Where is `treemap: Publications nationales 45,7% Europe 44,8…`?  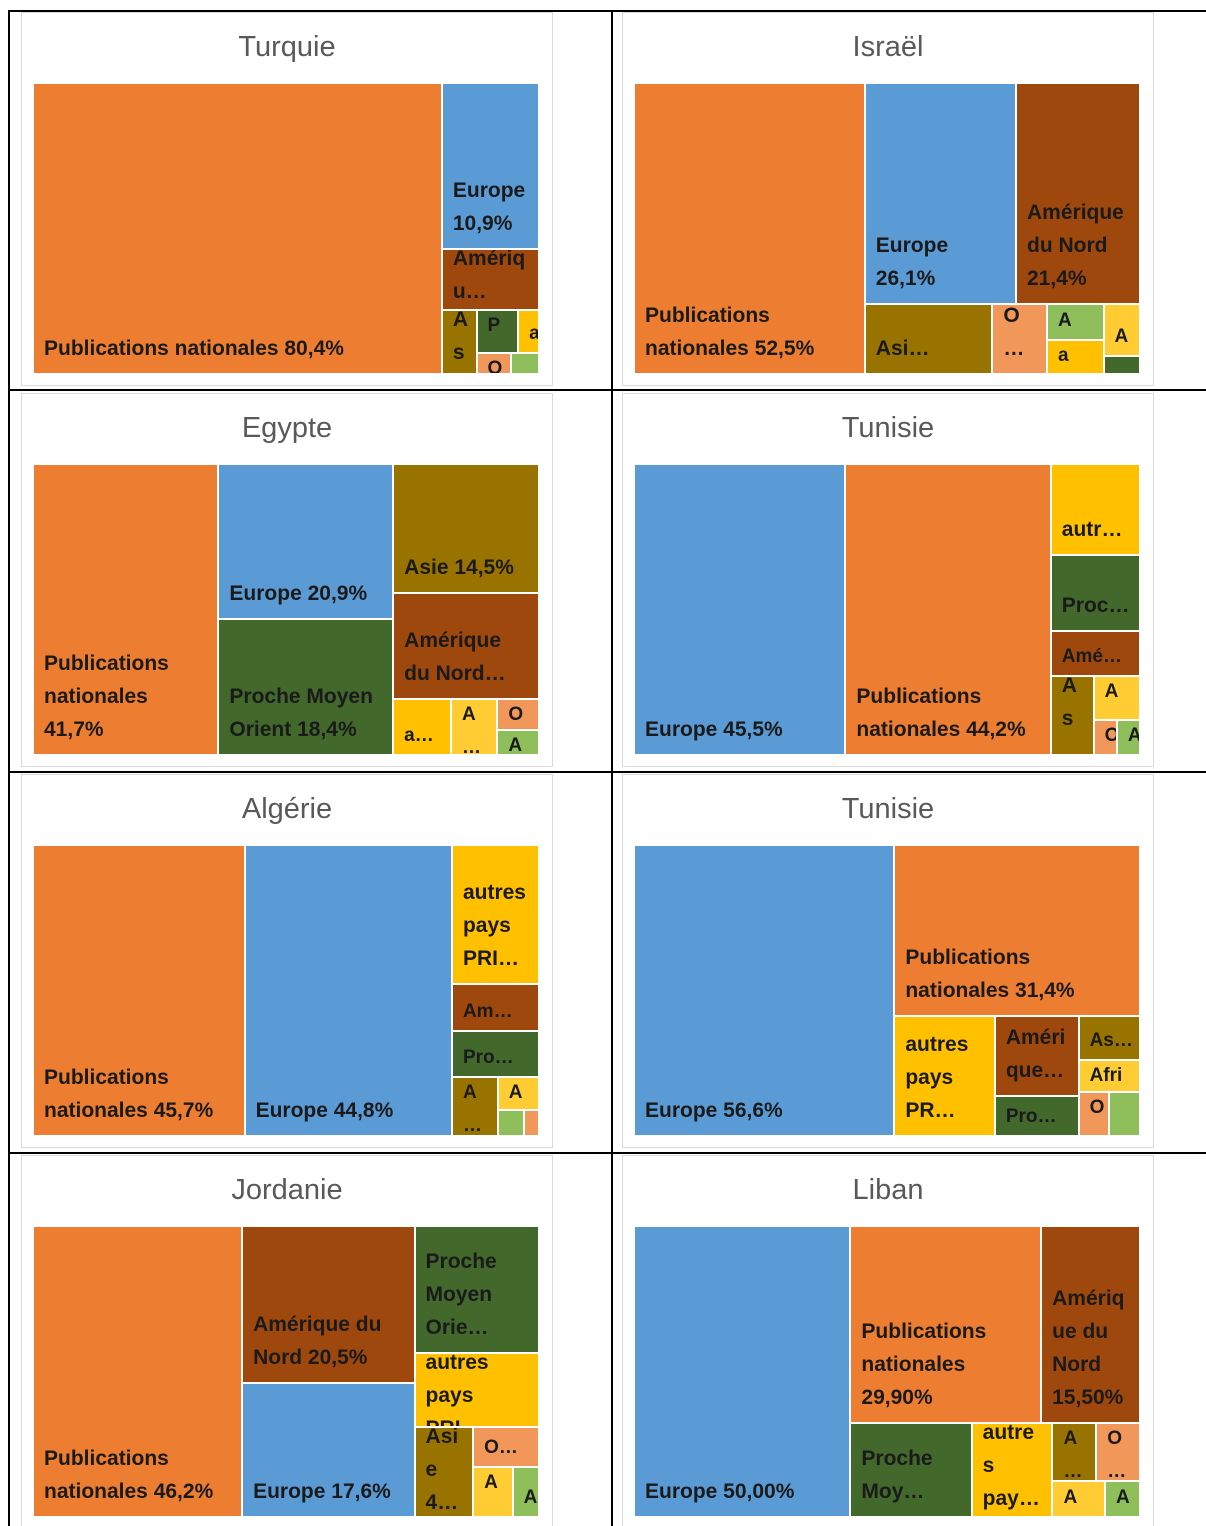 treemap: Publications nationales 45,7% Europe 44,8… is located at coordinates (286, 990).